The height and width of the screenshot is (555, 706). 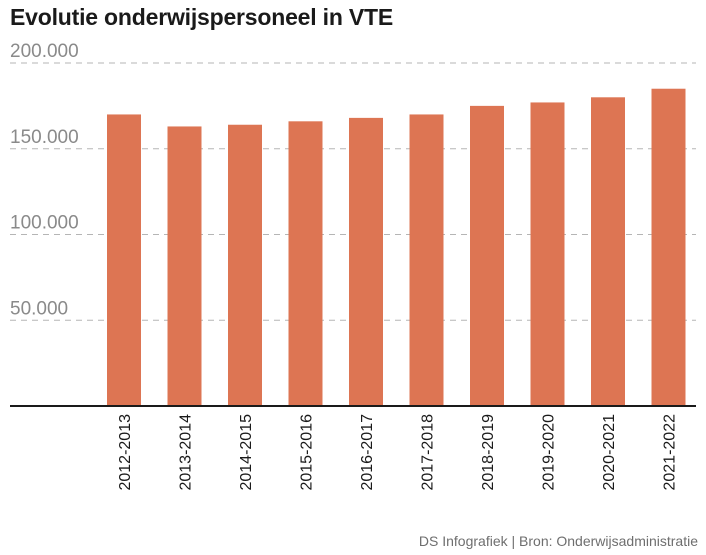 I want to click on x-tick-label: 2013-2014, so click(x=186, y=452).